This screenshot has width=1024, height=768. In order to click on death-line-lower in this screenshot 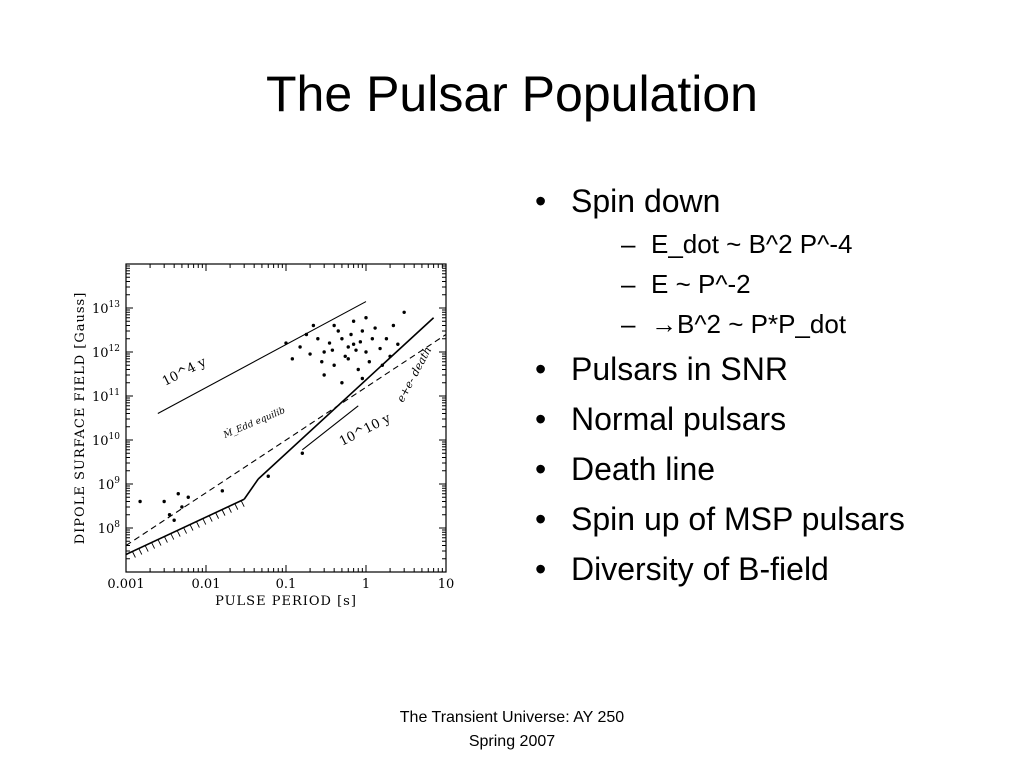, I will do `click(185, 527)`.